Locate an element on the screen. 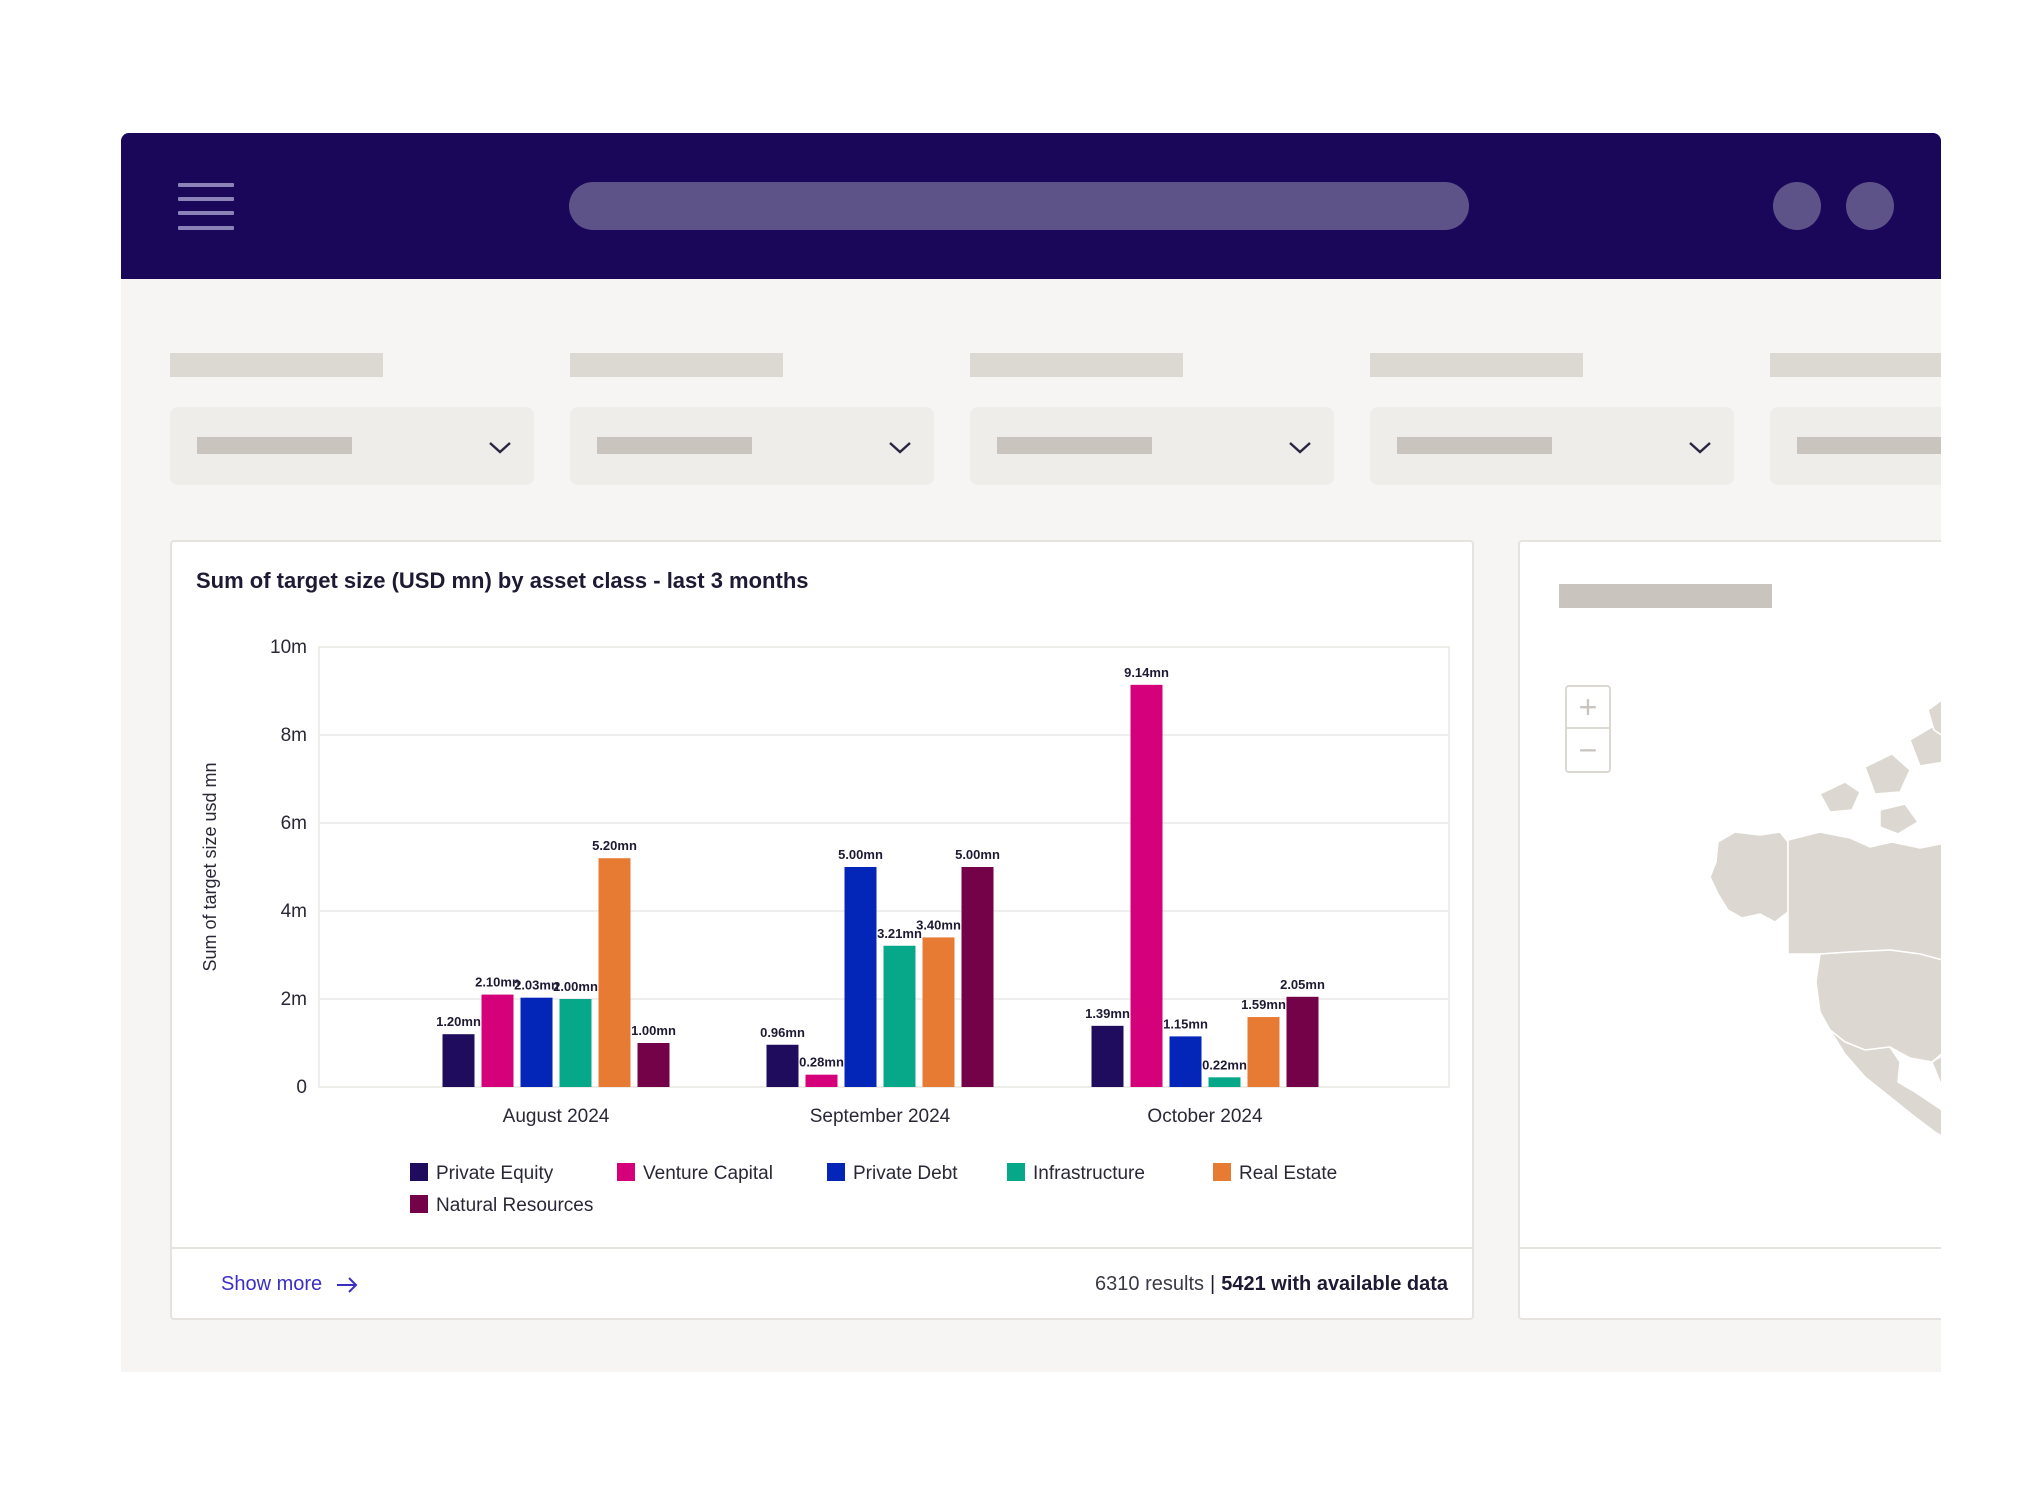 The height and width of the screenshot is (1488, 2040). world-map is located at coordinates (1730, 894).